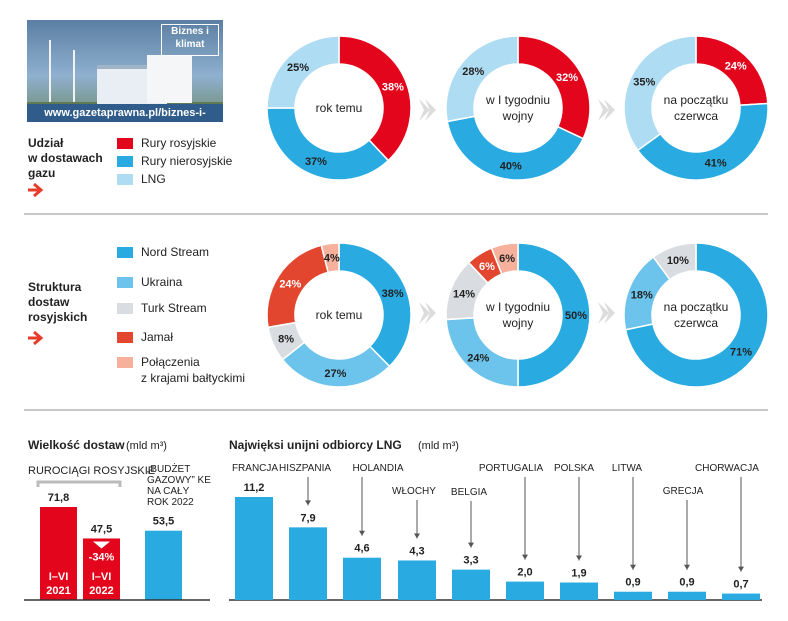 The image size is (788, 621). What do you see at coordinates (46, 143) in the screenshot?
I see `section-title-gas-share: Udział` at bounding box center [46, 143].